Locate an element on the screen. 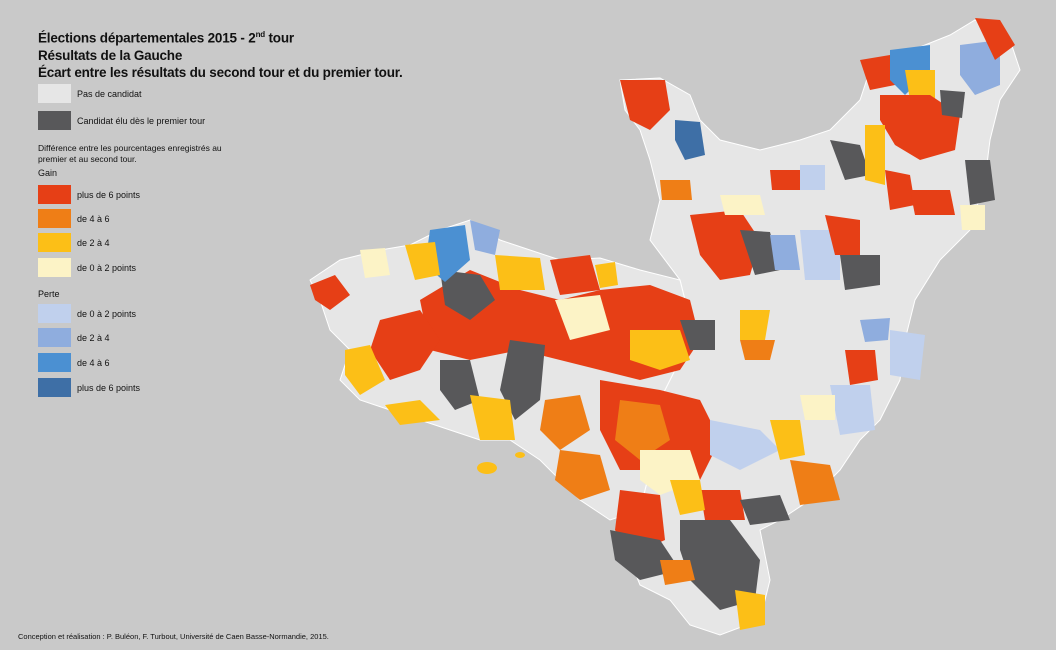 The width and height of the screenshot is (1056, 650). legend-item-gain-2-4: de 2 à 4 is located at coordinates (74, 242).